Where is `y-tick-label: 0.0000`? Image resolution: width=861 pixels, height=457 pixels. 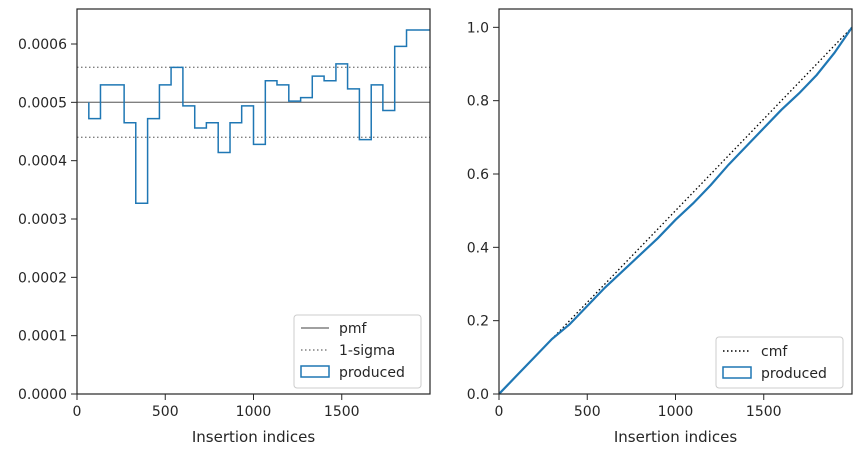
y-tick-label: 0.0000 is located at coordinates (42, 395).